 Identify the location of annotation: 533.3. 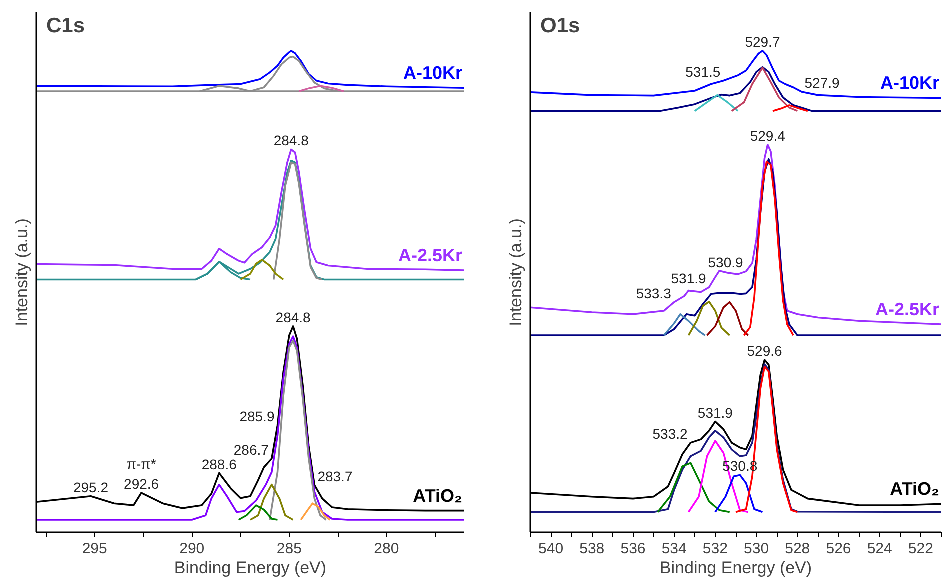
(654, 293).